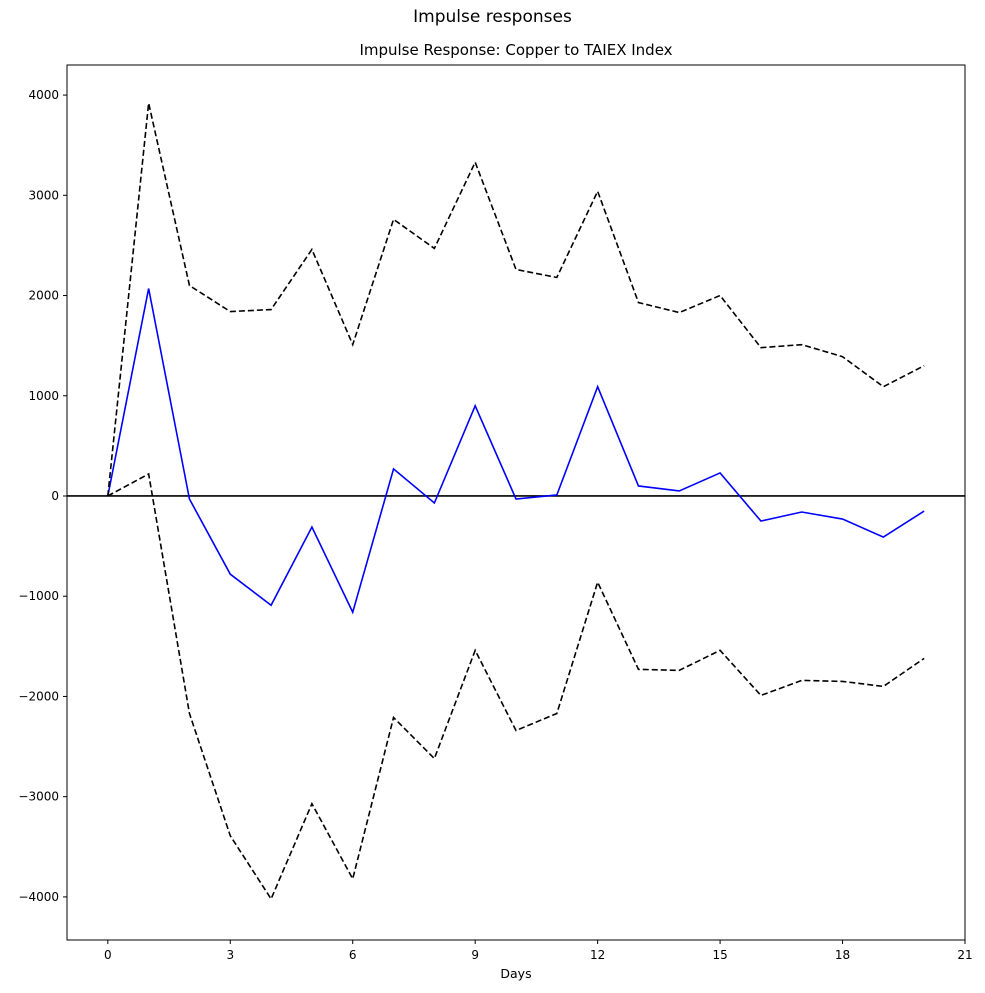 This screenshot has height=993, width=985. I want to click on x-tick-label: 9, so click(475, 955).